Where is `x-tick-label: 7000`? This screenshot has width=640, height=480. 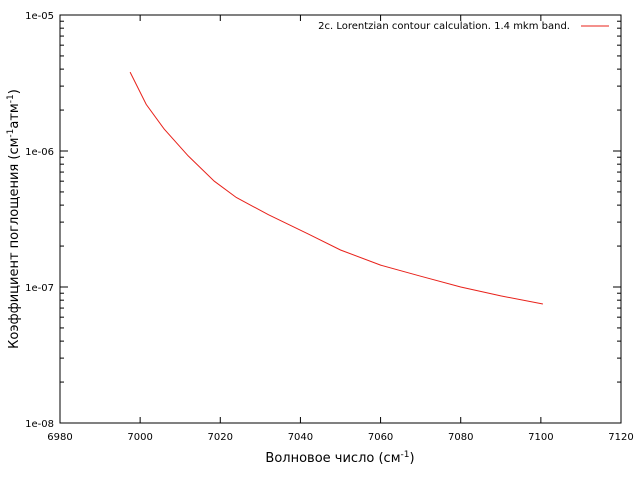 x-tick-label: 7000 is located at coordinates (139, 437).